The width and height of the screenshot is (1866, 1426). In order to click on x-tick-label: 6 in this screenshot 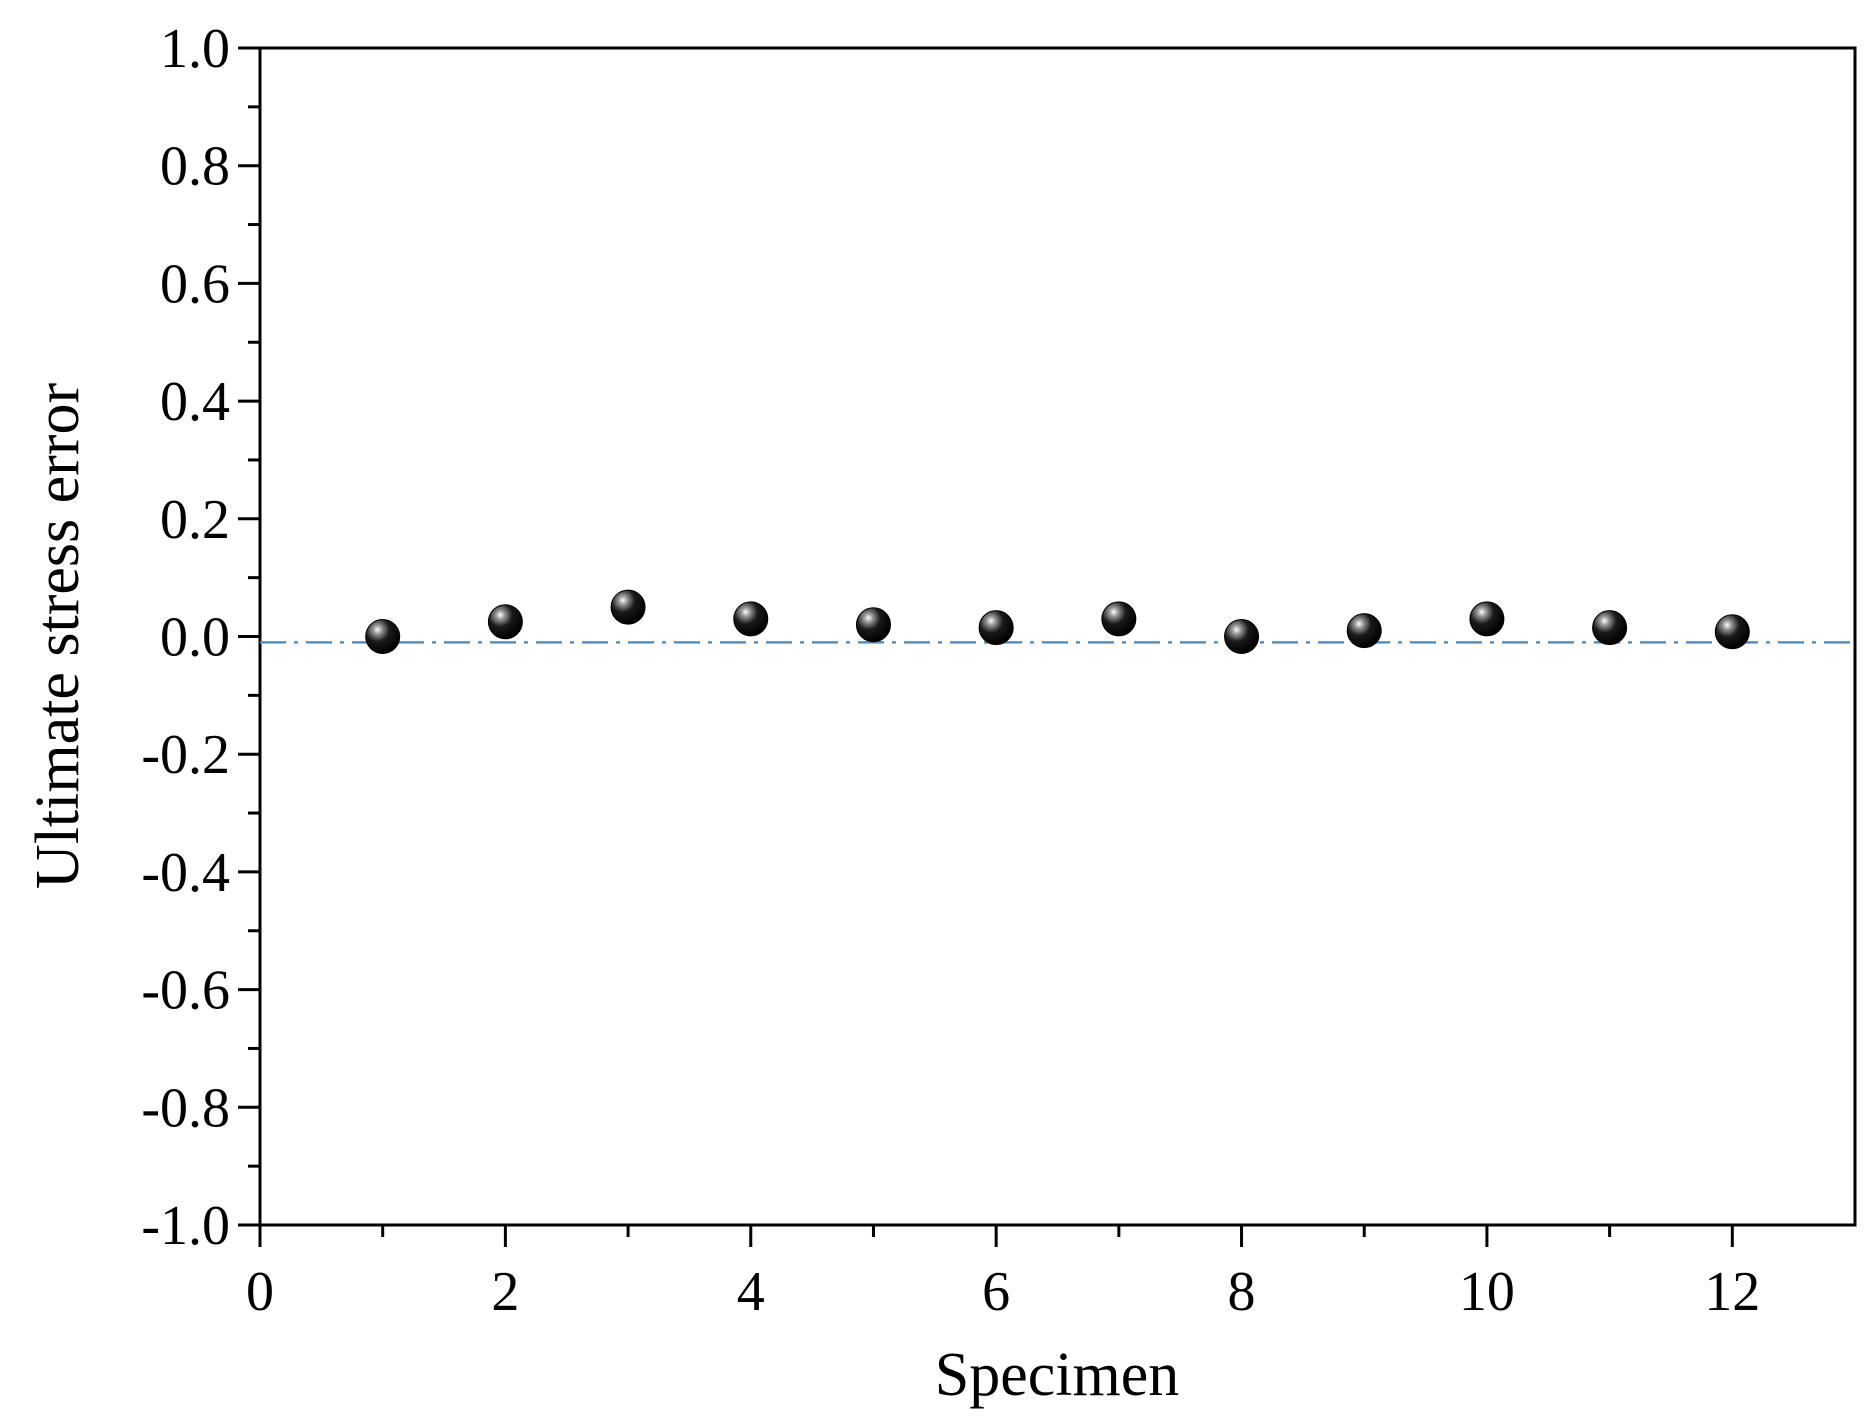, I will do `click(996, 1292)`.